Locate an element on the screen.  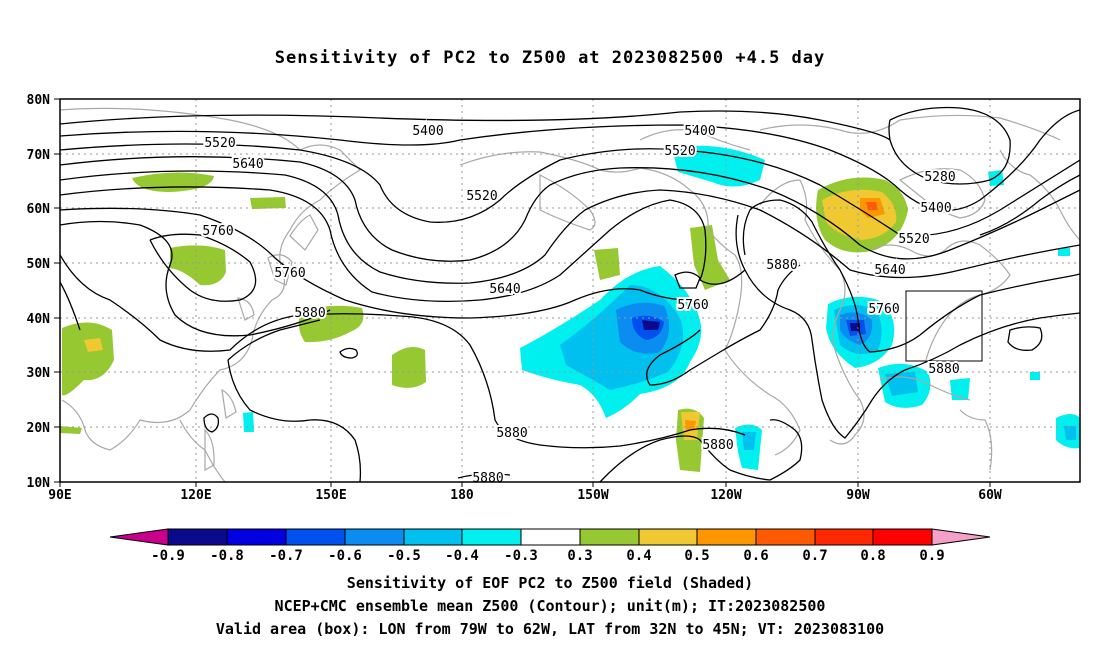
lon-label: 180 is located at coordinates (462, 495).